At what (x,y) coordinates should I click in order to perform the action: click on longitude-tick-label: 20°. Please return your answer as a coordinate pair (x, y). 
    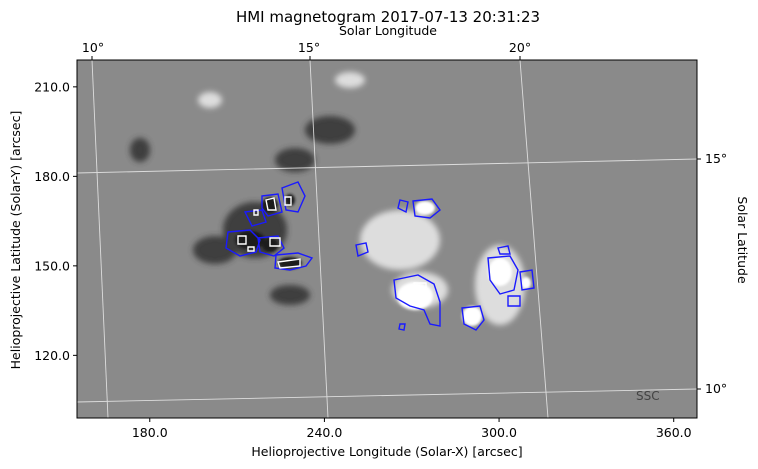
    Looking at the image, I should click on (520, 47).